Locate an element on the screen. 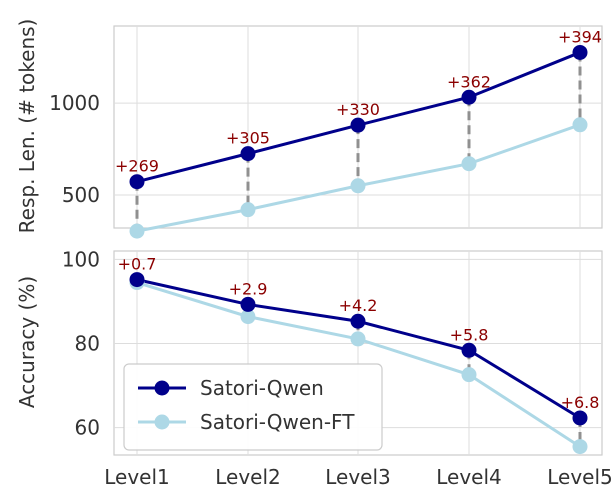  diff-annotation: +4.2 is located at coordinates (358, 305).